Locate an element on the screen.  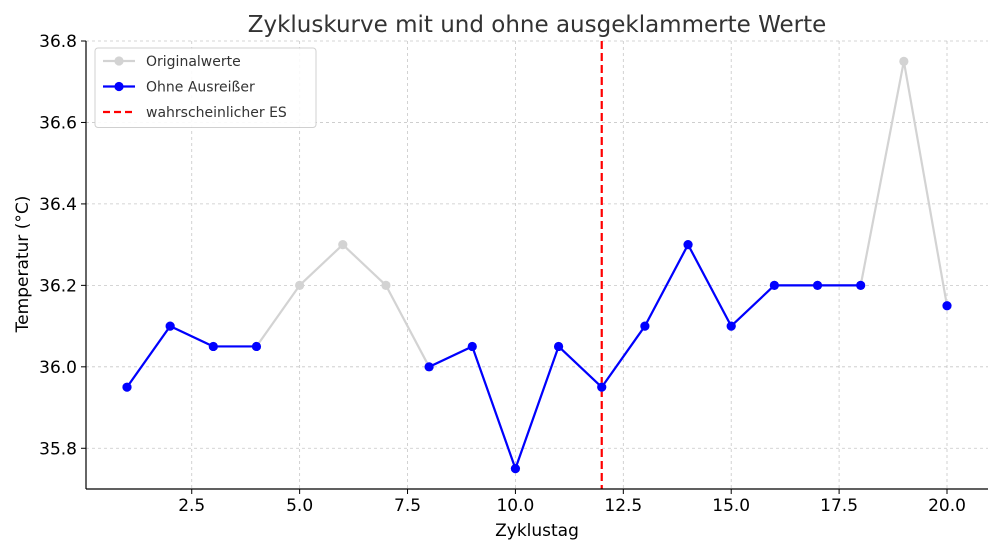
legend-entry: Ohne Ausreißer is located at coordinates (179, 88).